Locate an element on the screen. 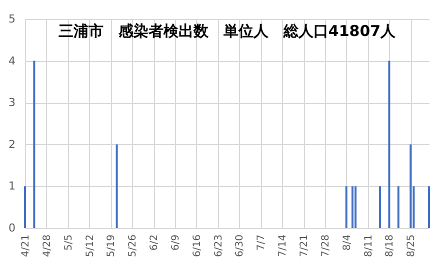 The height and width of the screenshot is (262, 448). x-tick-label: 7/7 is located at coordinates (262, 242).